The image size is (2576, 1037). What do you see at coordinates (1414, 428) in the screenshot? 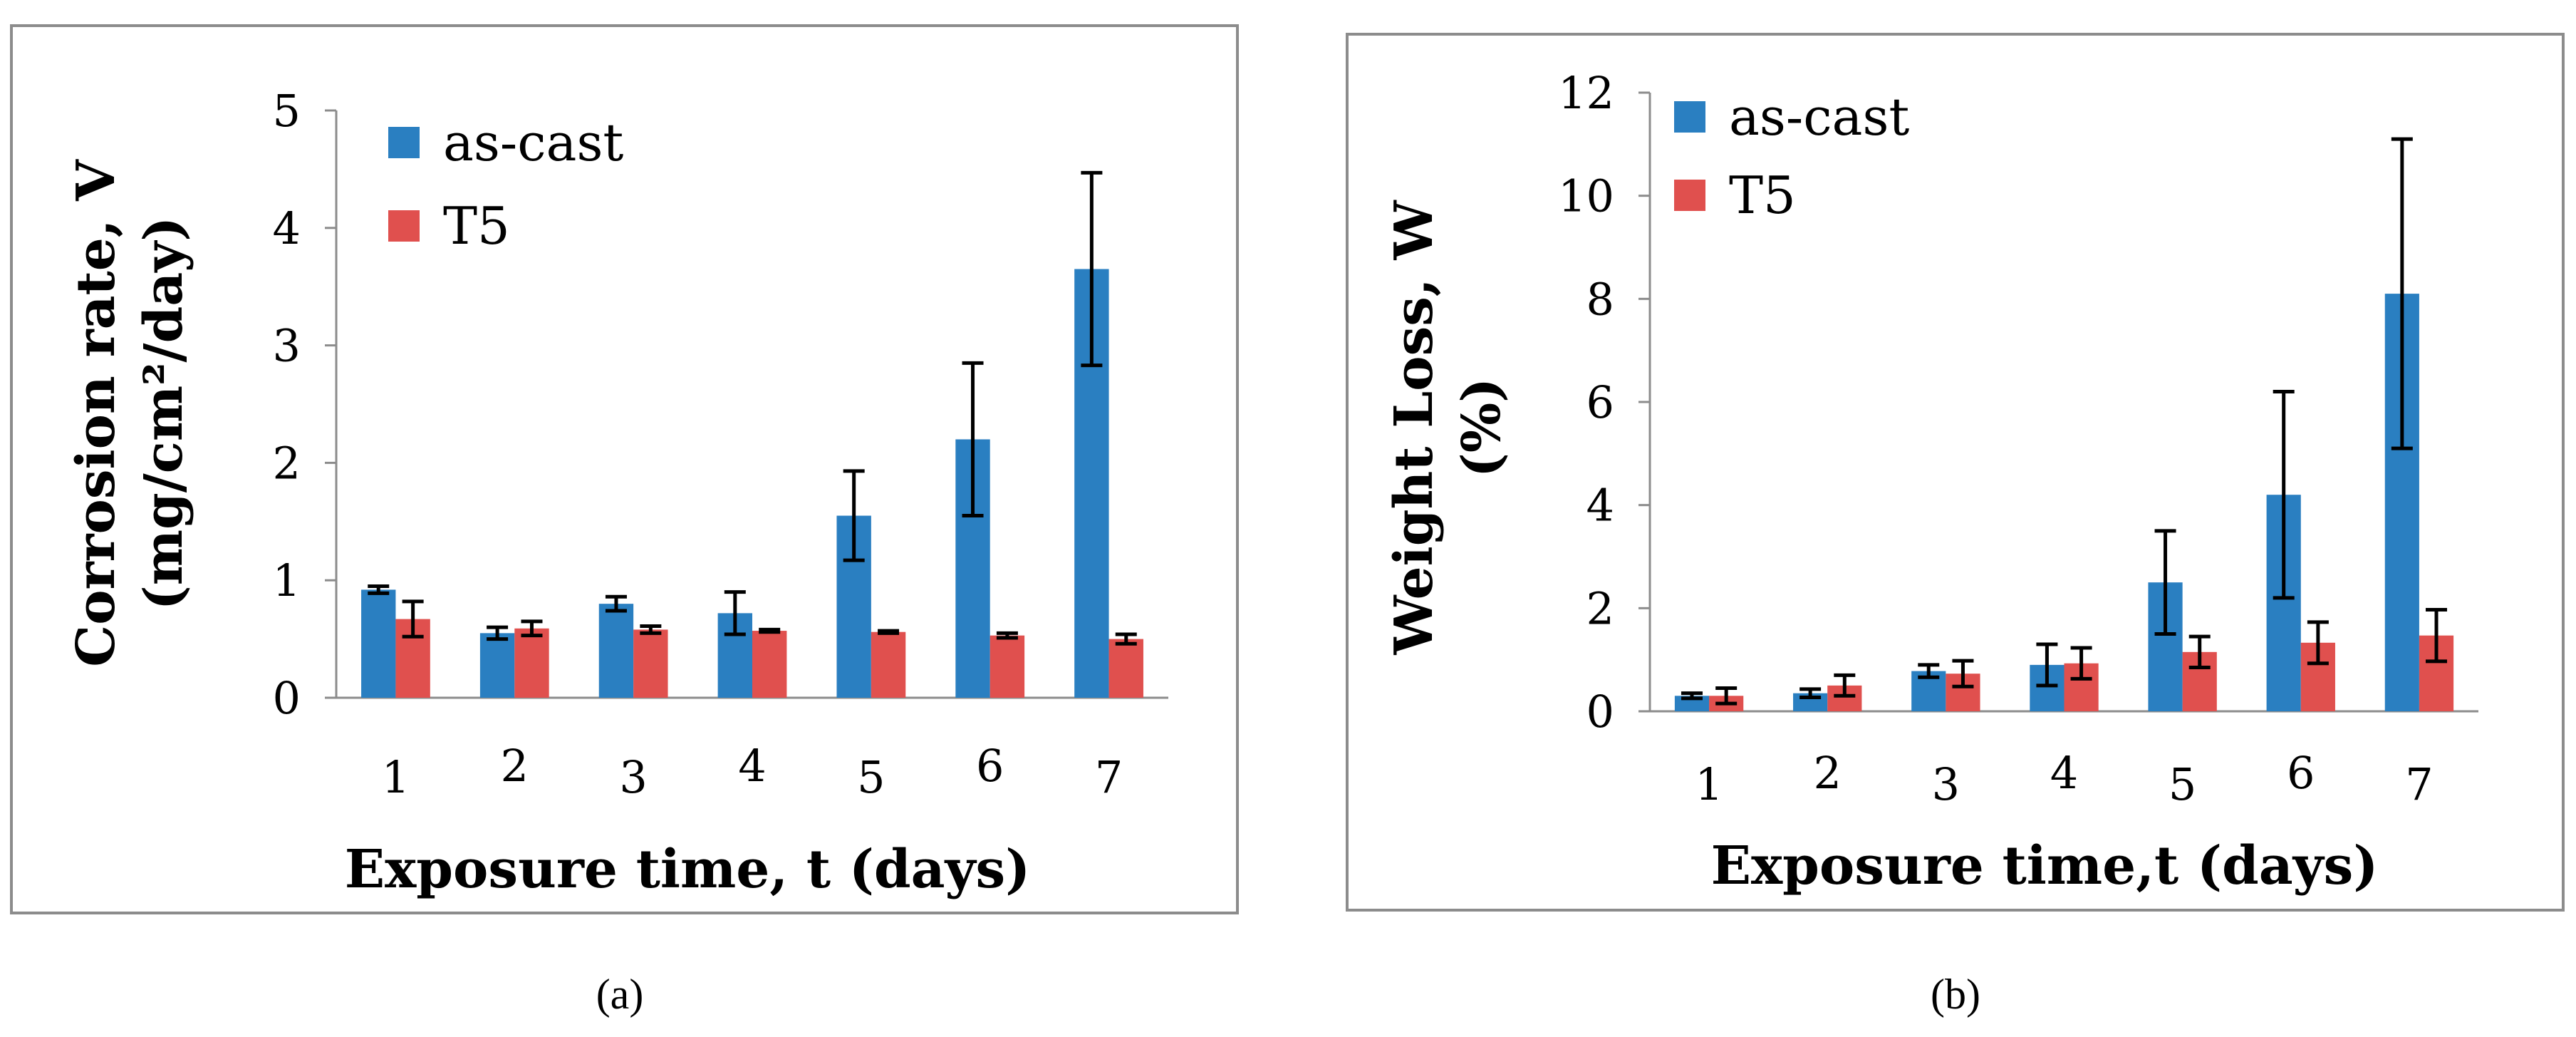
I see `y-axis-title-b-line1: Weight Loss, W` at bounding box center [1414, 428].